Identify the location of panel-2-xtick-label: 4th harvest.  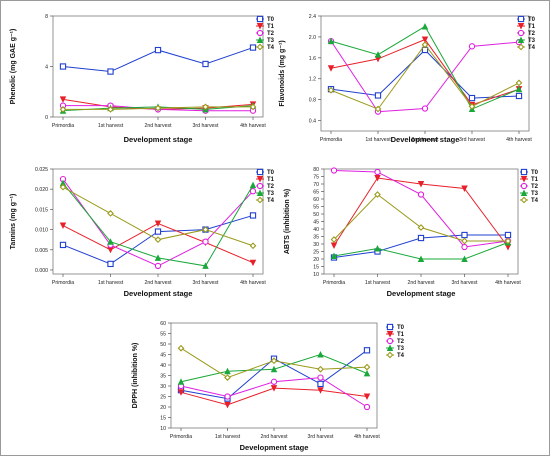
(253, 283).